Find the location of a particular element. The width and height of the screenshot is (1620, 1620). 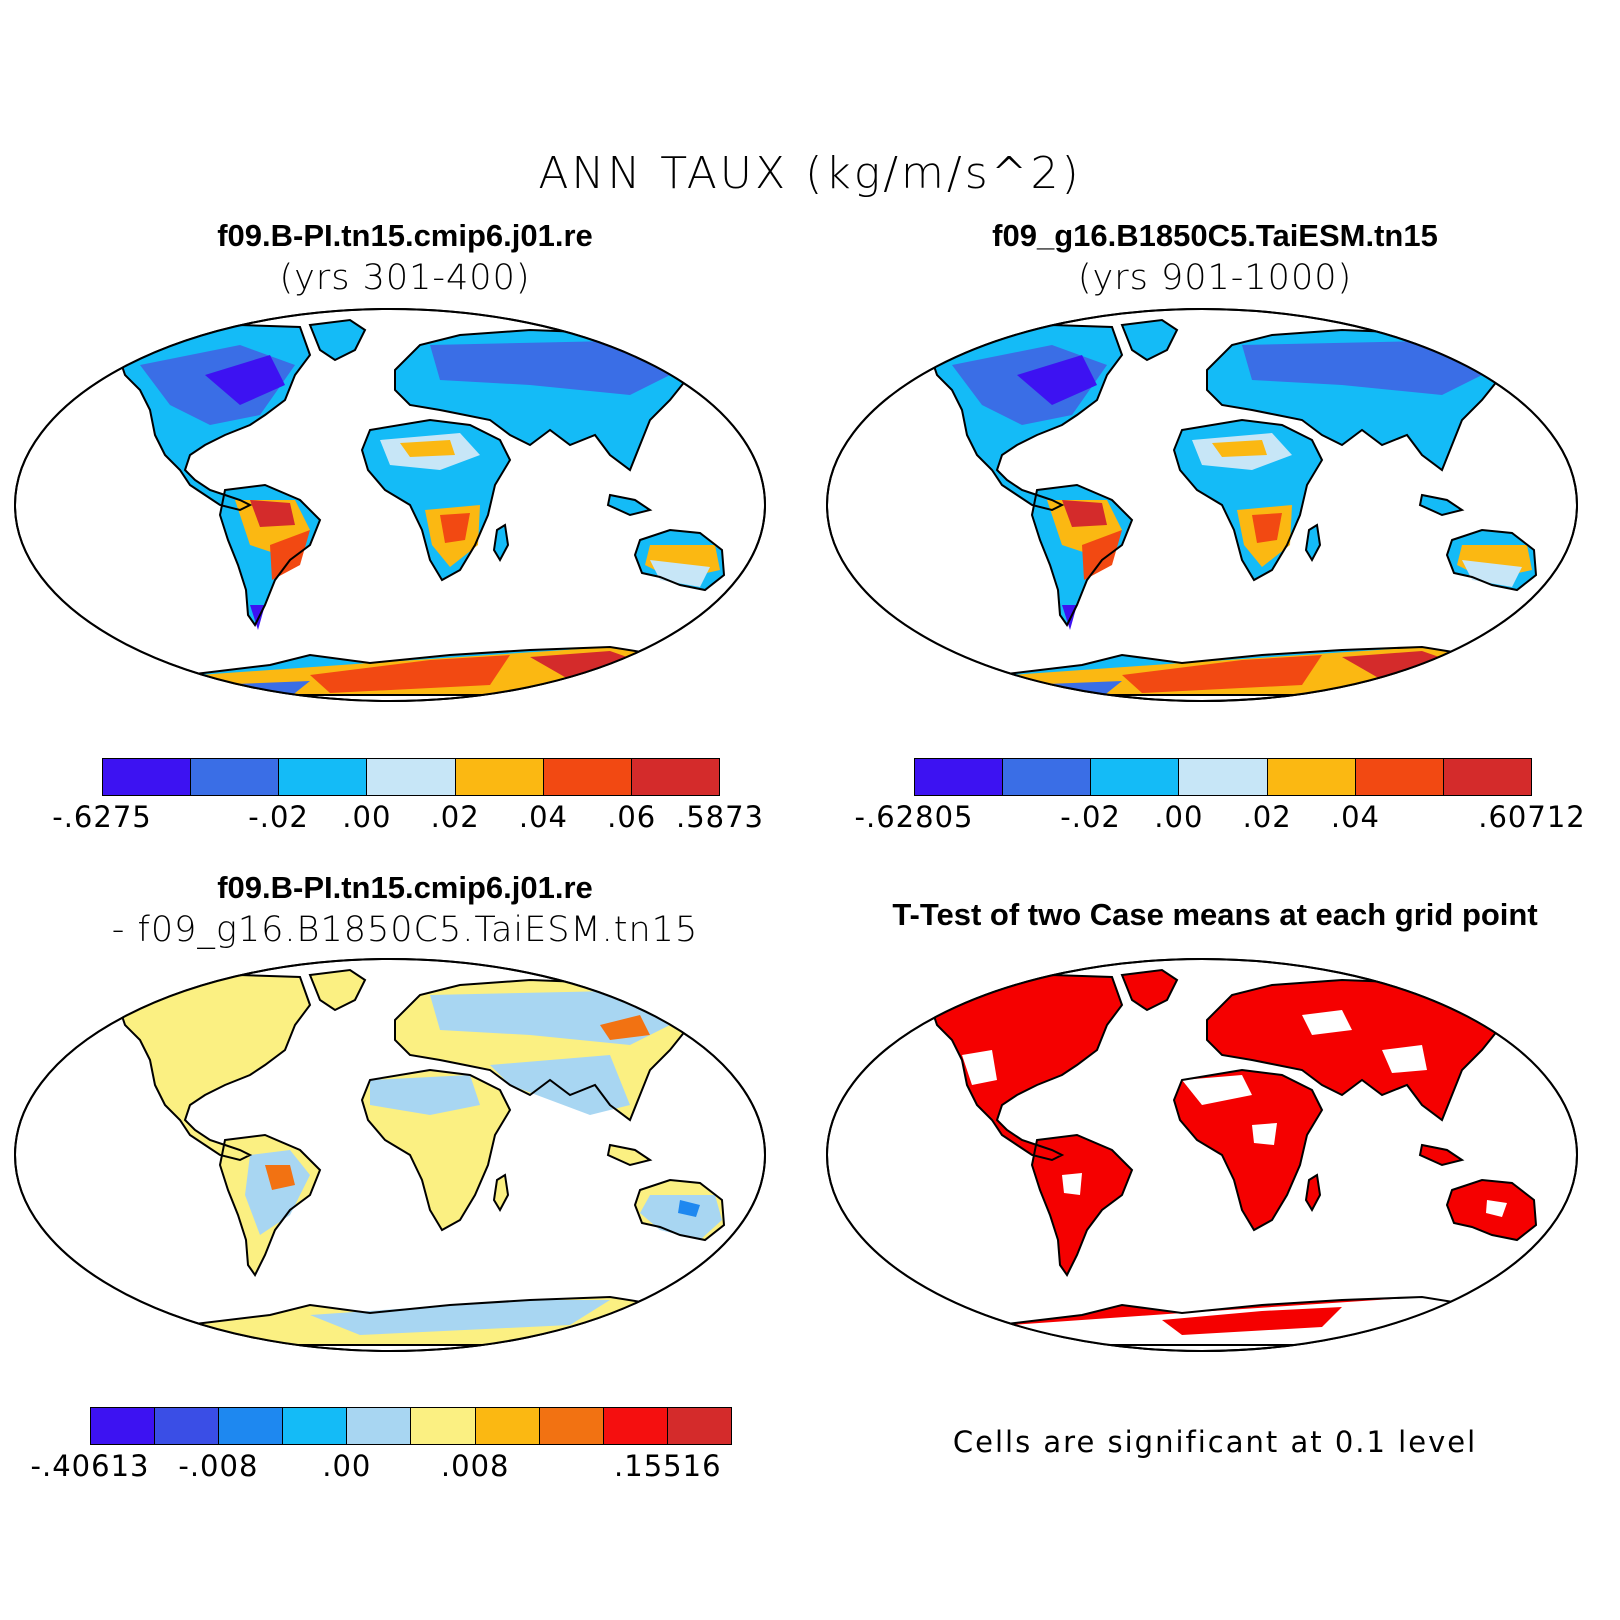

panel3-map is located at coordinates (390, 1155).